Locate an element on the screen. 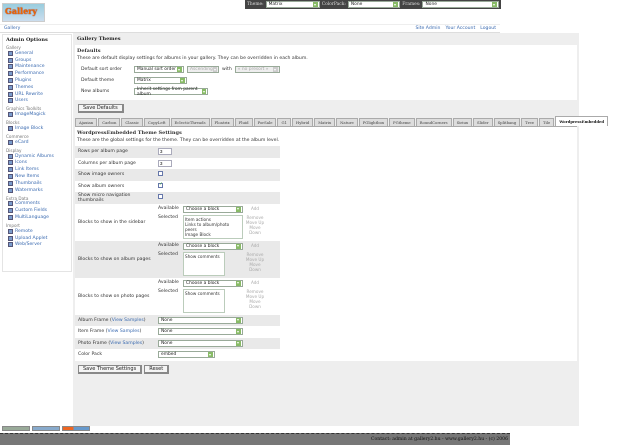 Image resolution: width=640 pixels, height=445 pixels. sidebar-item-web-server: Web/Server is located at coordinates (37, 245).